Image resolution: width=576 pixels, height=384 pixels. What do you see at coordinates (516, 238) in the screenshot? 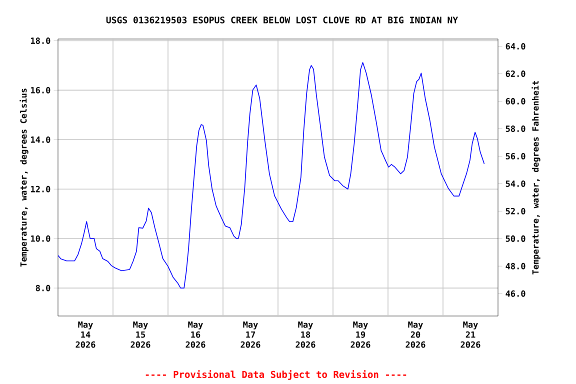
I see `y2-tick-label: 50.0` at bounding box center [516, 238].